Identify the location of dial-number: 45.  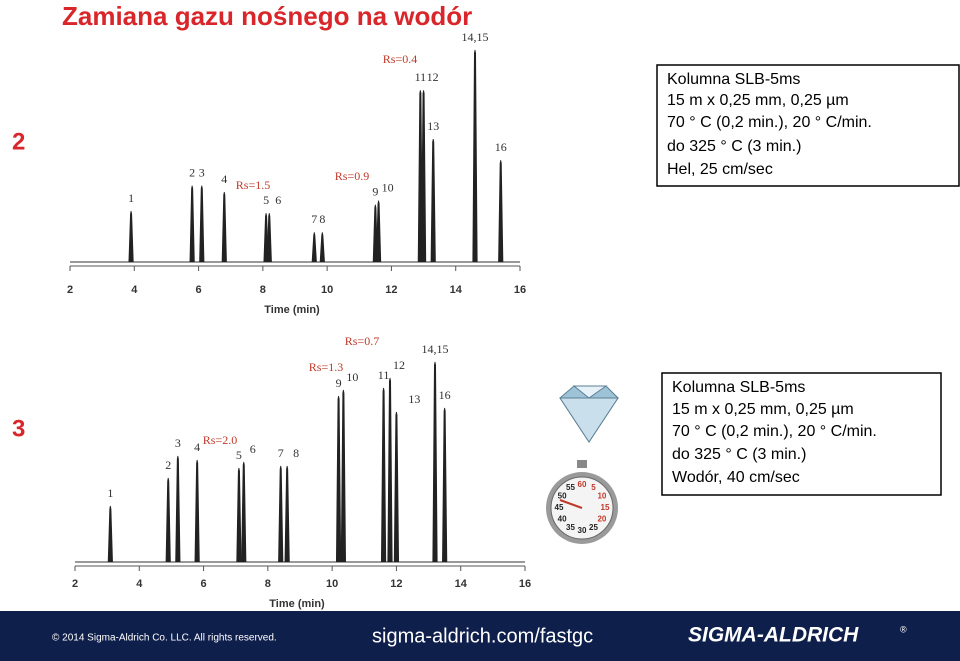
(559, 507).